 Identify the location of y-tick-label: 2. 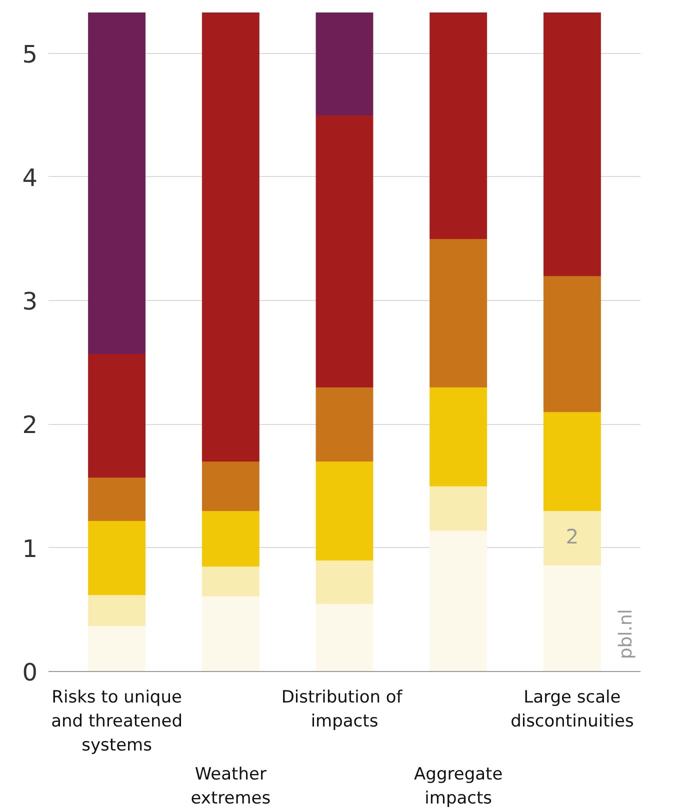
(30, 425).